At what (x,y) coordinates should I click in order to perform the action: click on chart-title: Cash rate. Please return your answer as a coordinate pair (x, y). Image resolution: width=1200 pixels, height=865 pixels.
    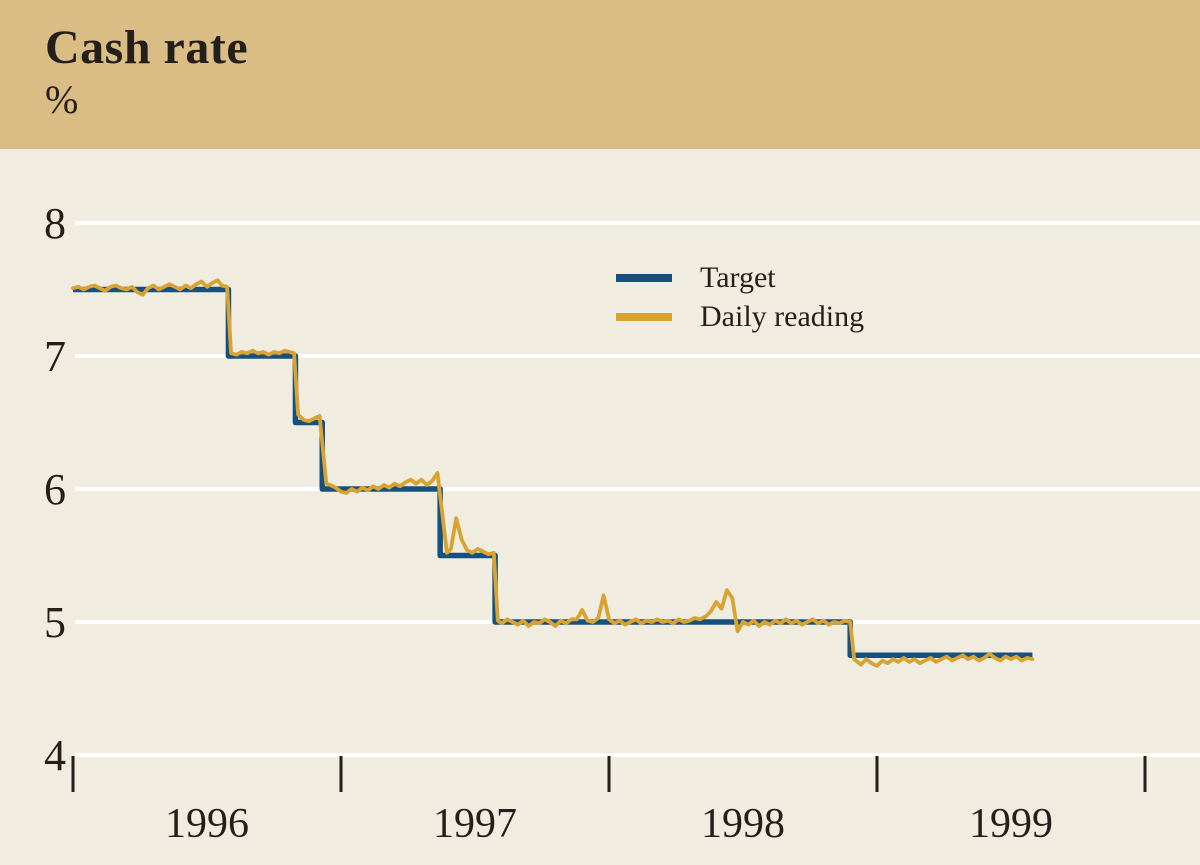
    Looking at the image, I should click on (147, 47).